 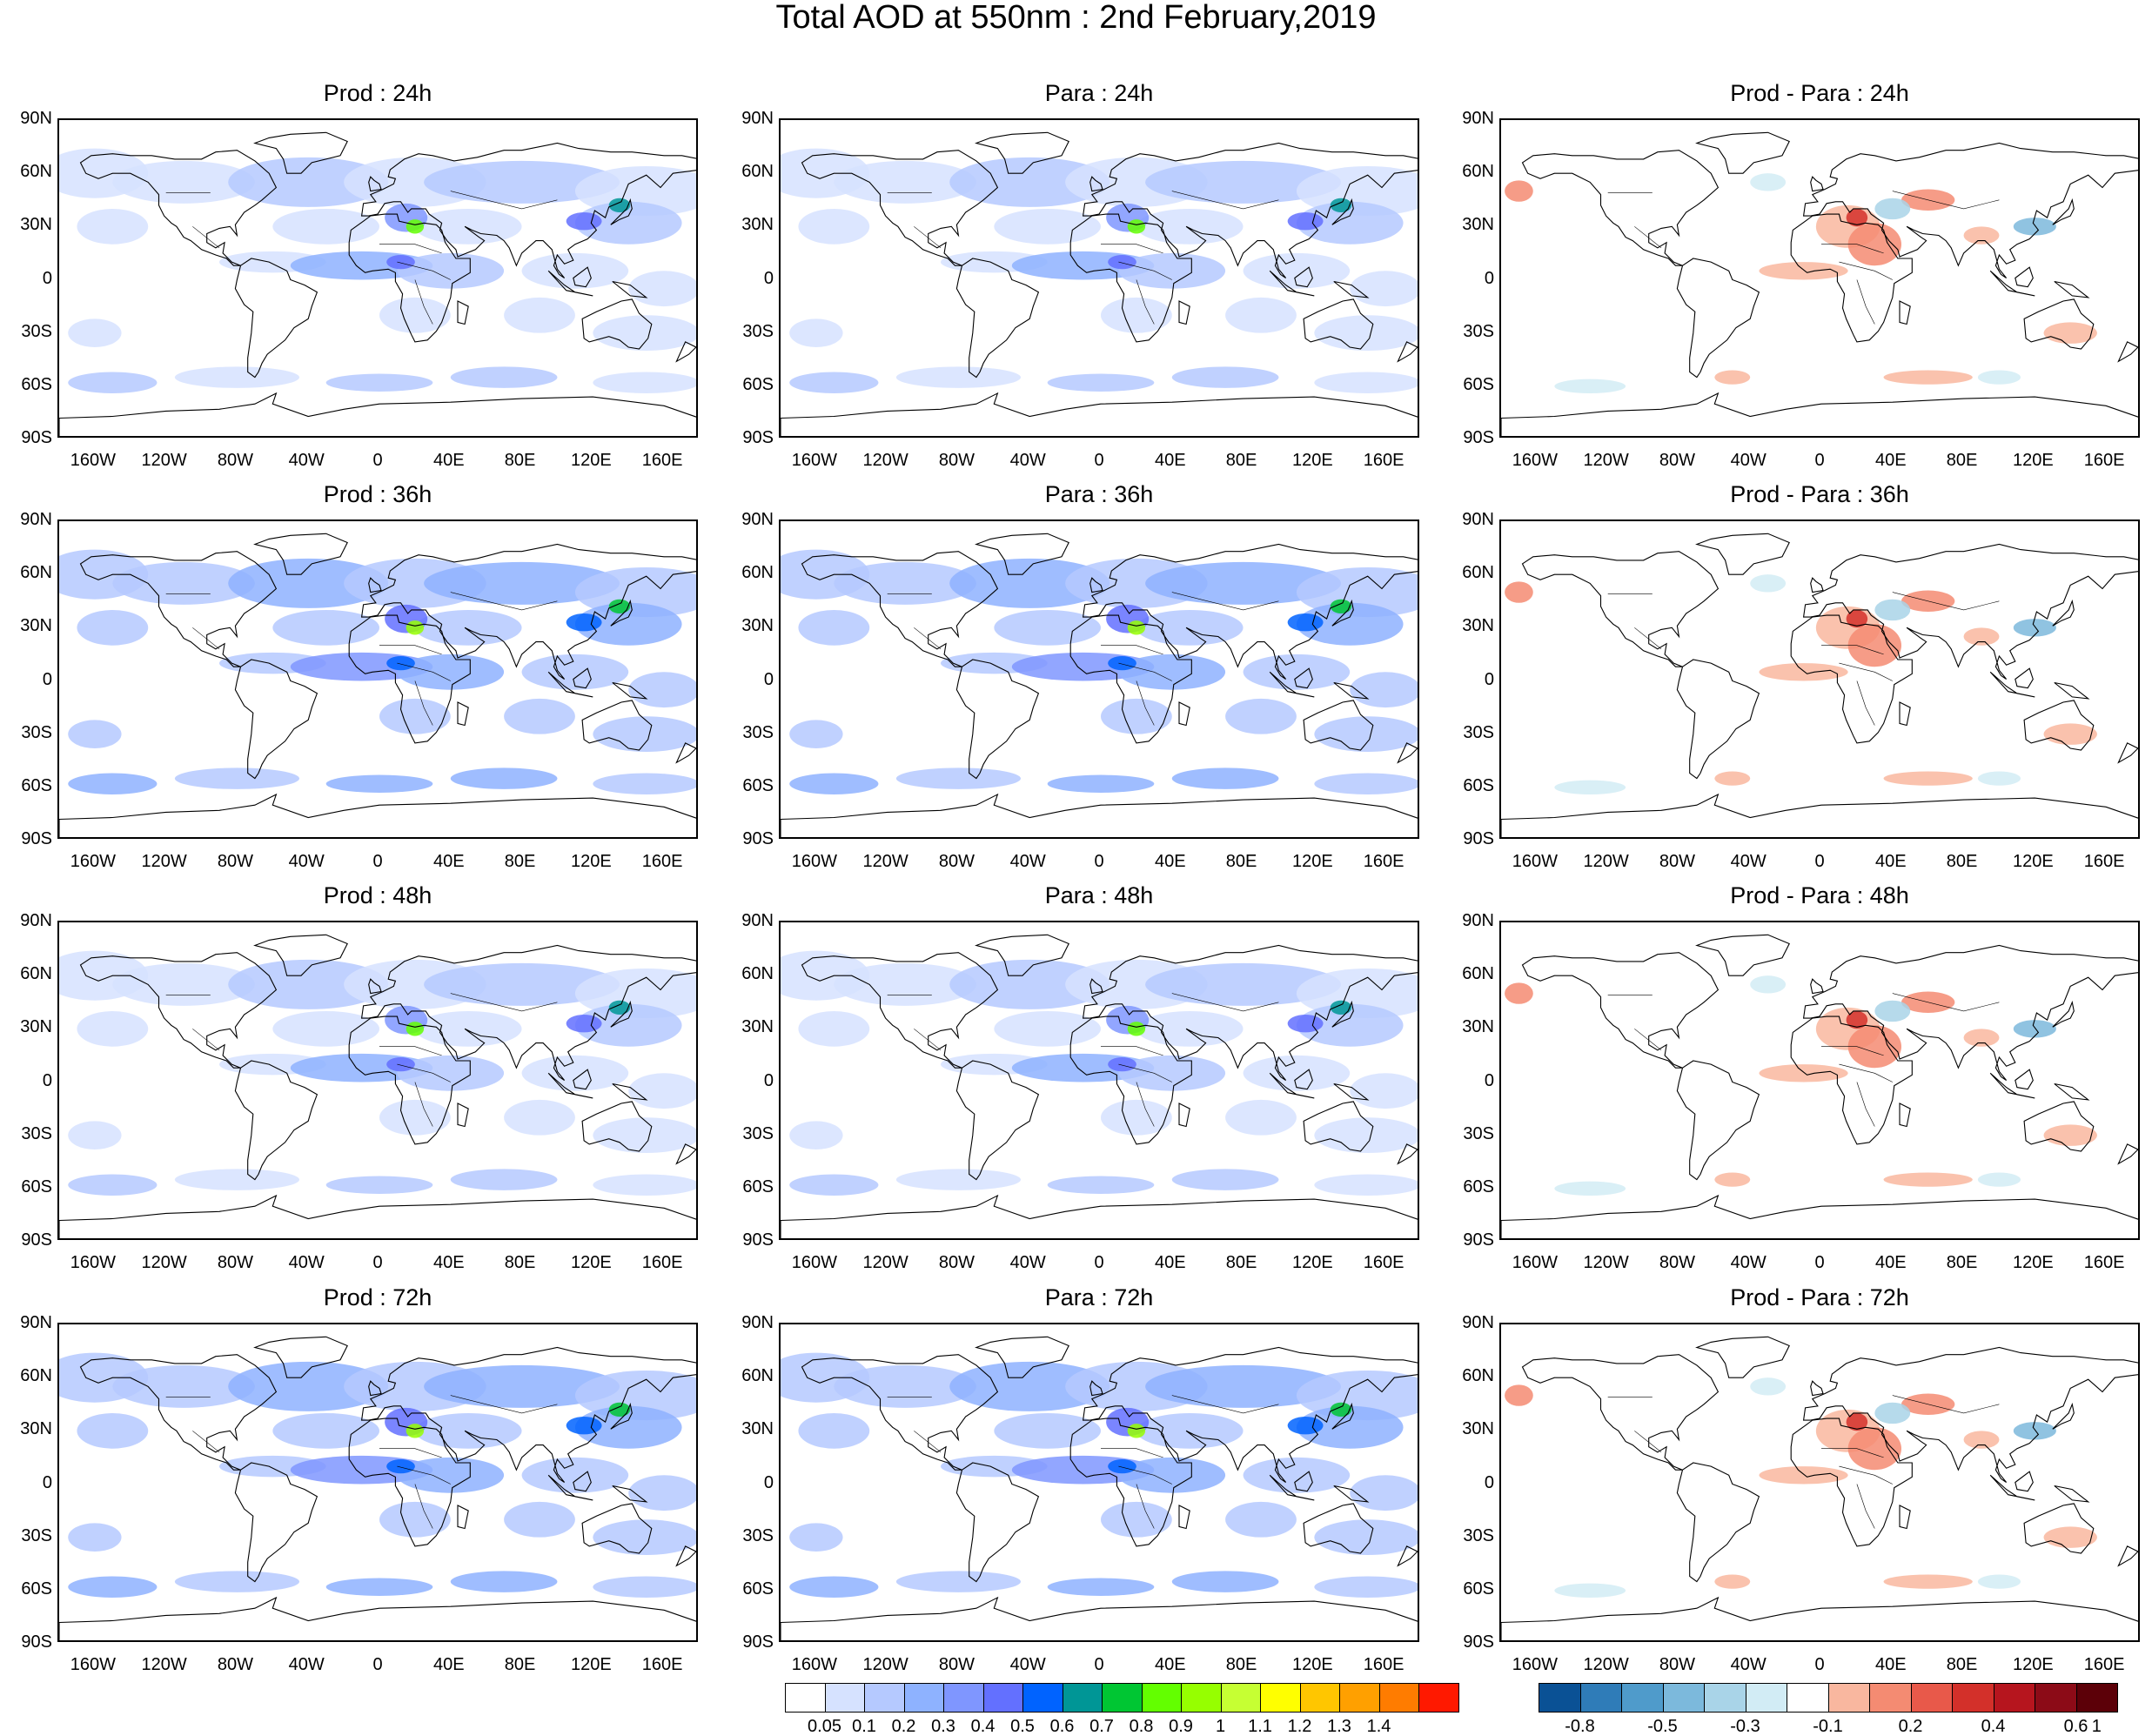 I want to click on coastline-africa, so click(x=1130, y=1080).